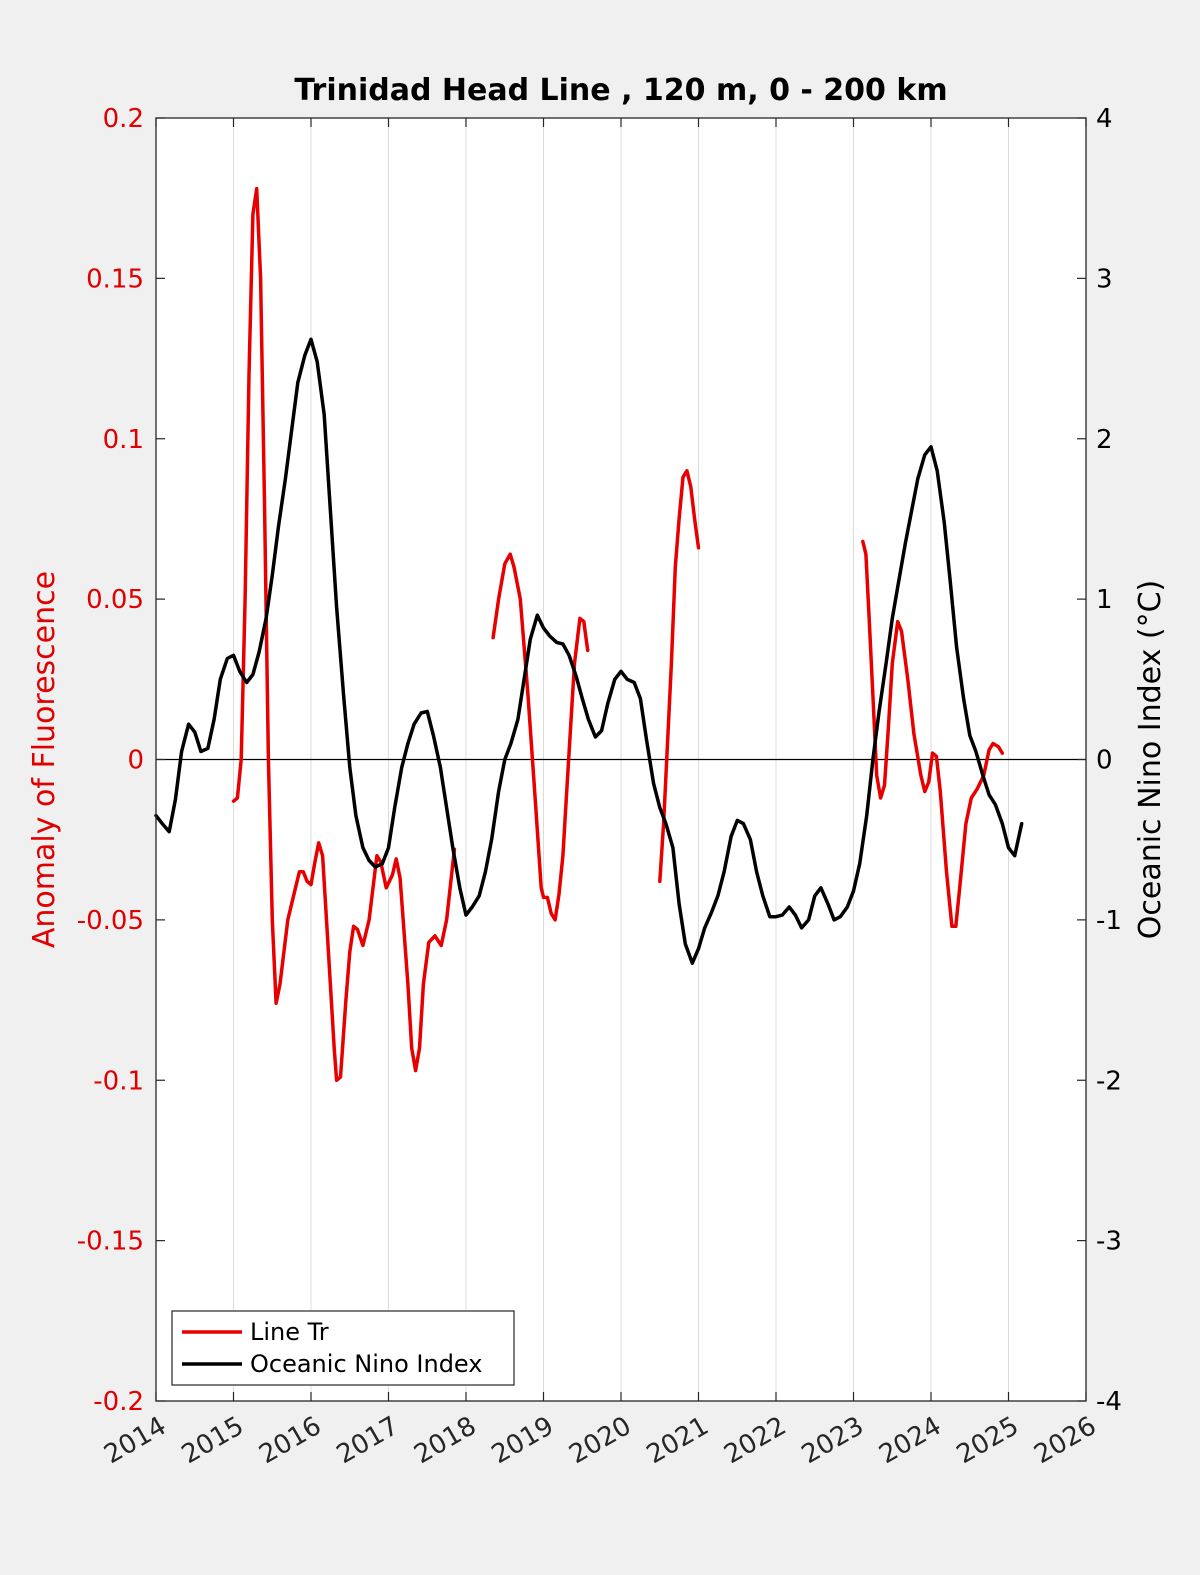 The height and width of the screenshot is (1575, 1200). I want to click on x-tick-label: 2024, so click(910, 1440).